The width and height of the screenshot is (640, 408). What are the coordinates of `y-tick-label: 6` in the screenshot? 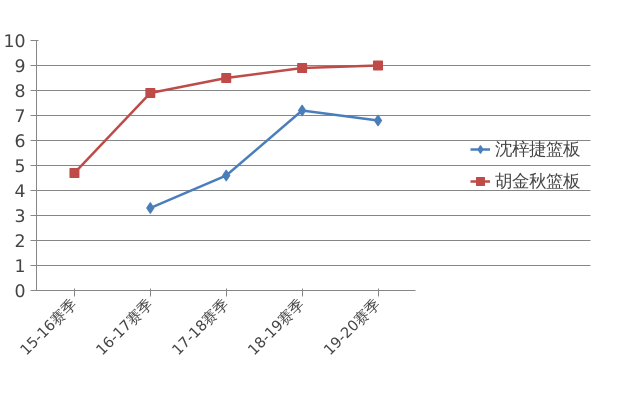 It's located at (20, 142).